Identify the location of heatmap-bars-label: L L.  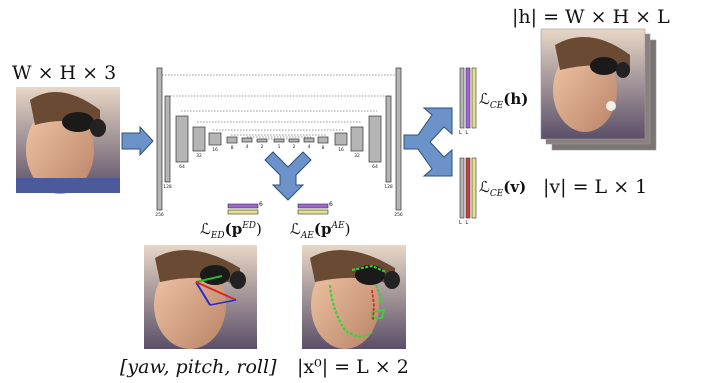
(464, 133).